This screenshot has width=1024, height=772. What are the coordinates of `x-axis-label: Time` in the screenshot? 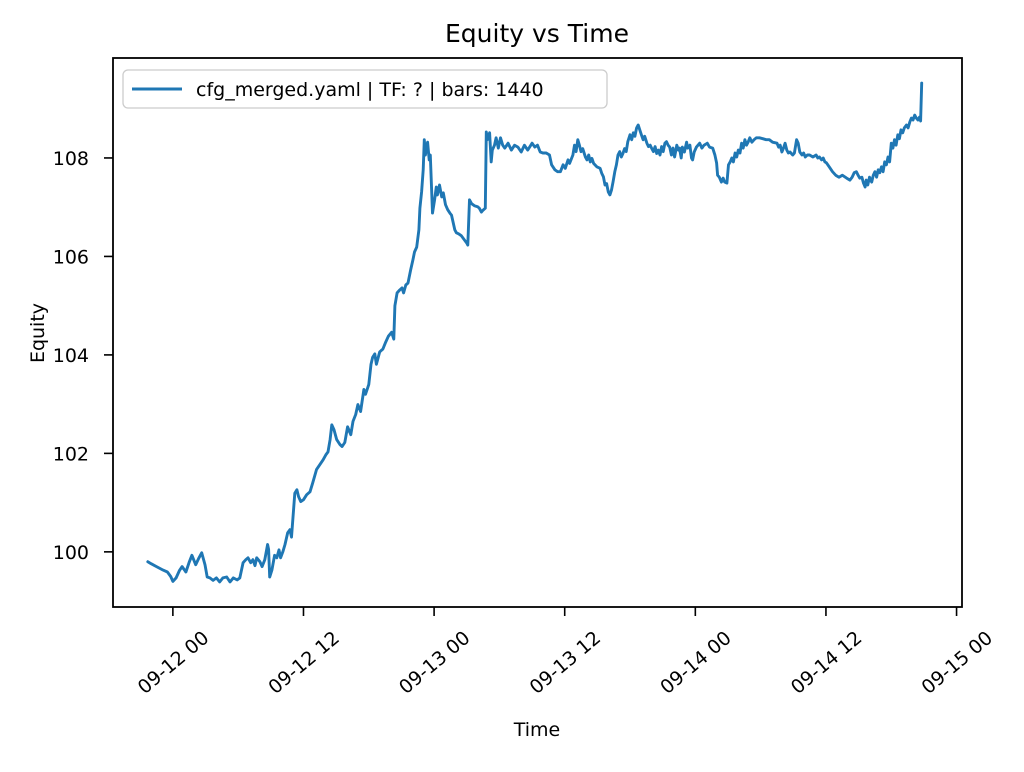 It's located at (537, 730).